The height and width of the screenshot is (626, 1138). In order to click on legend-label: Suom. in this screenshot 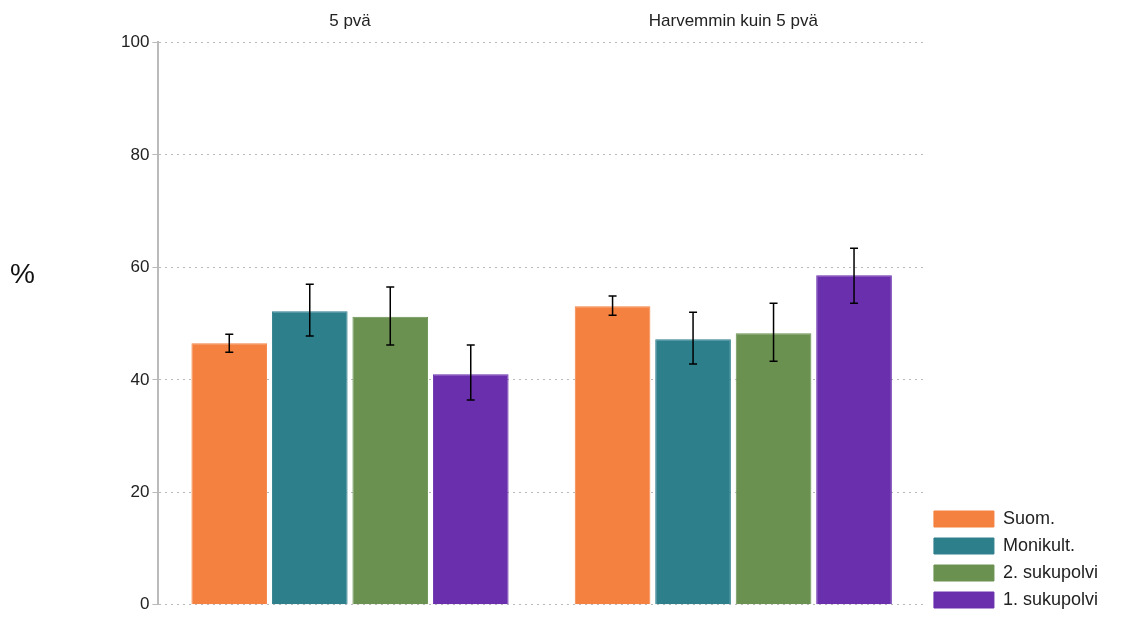, I will do `click(1028, 517)`.